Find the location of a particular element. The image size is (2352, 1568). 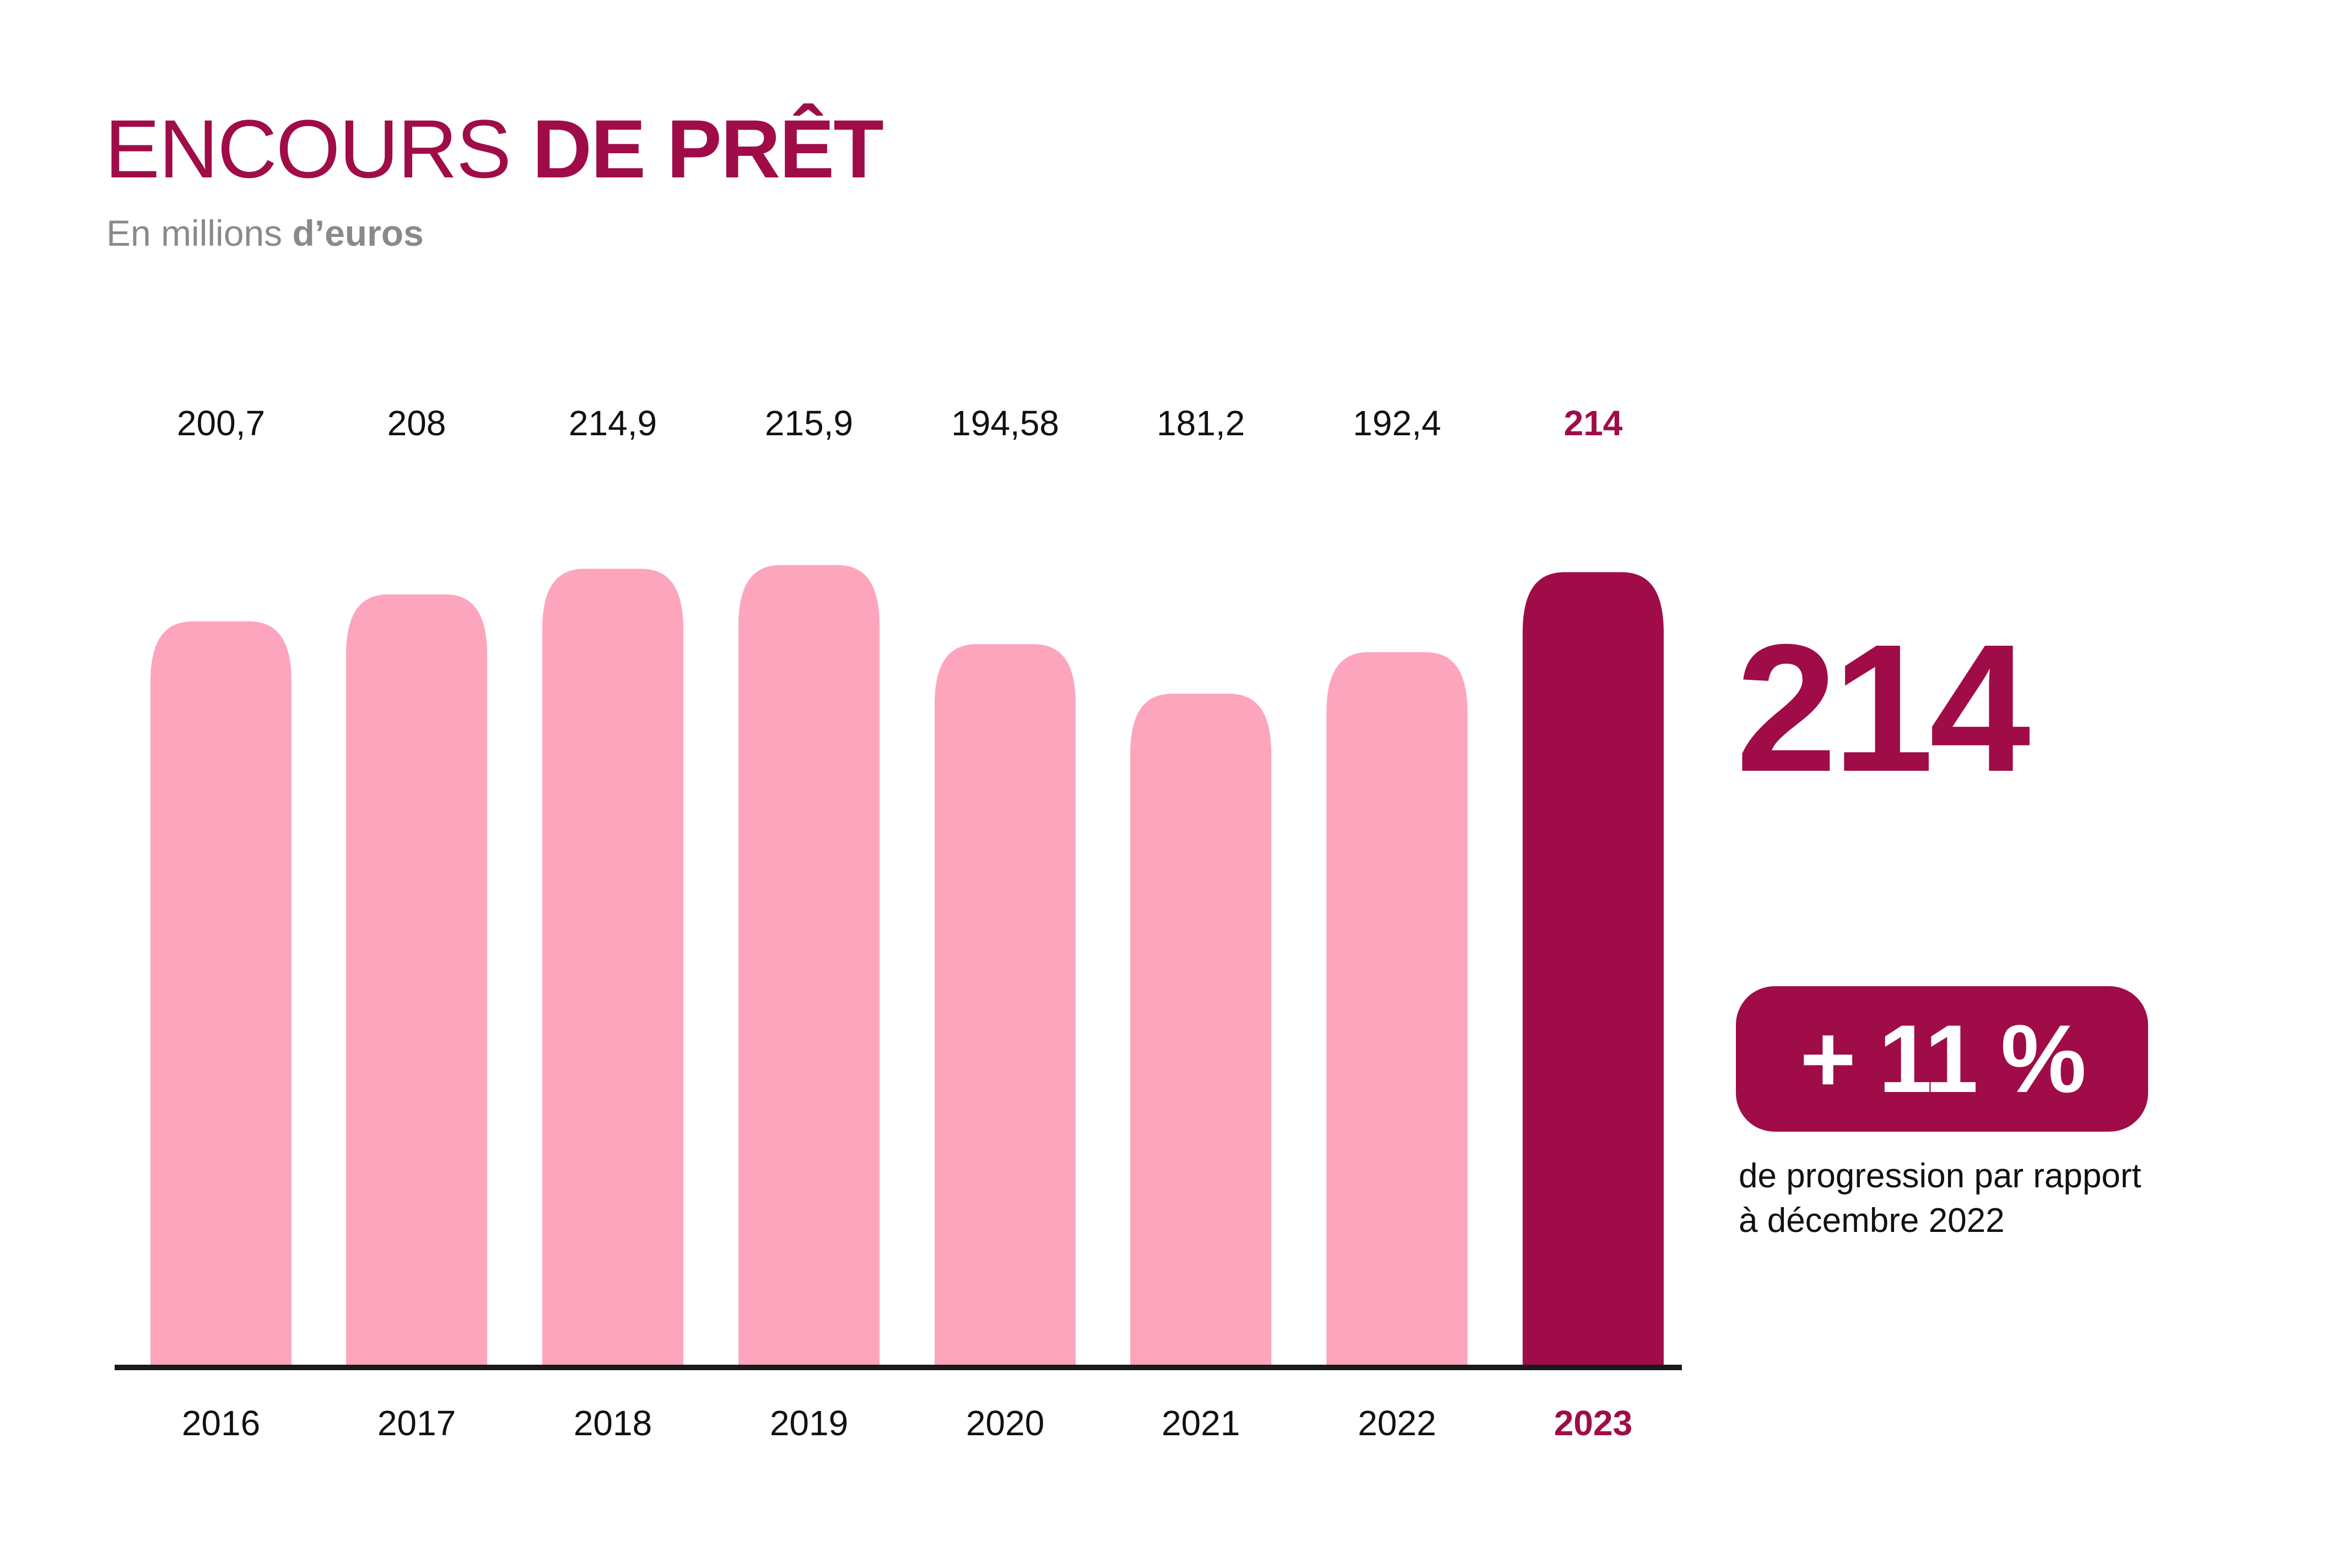

bar-2016 is located at coordinates (221, 993).